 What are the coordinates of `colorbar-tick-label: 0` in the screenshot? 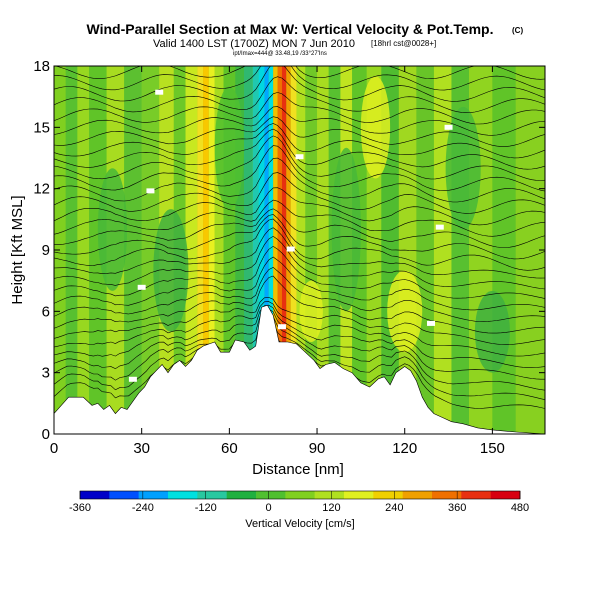 It's located at (269, 508).